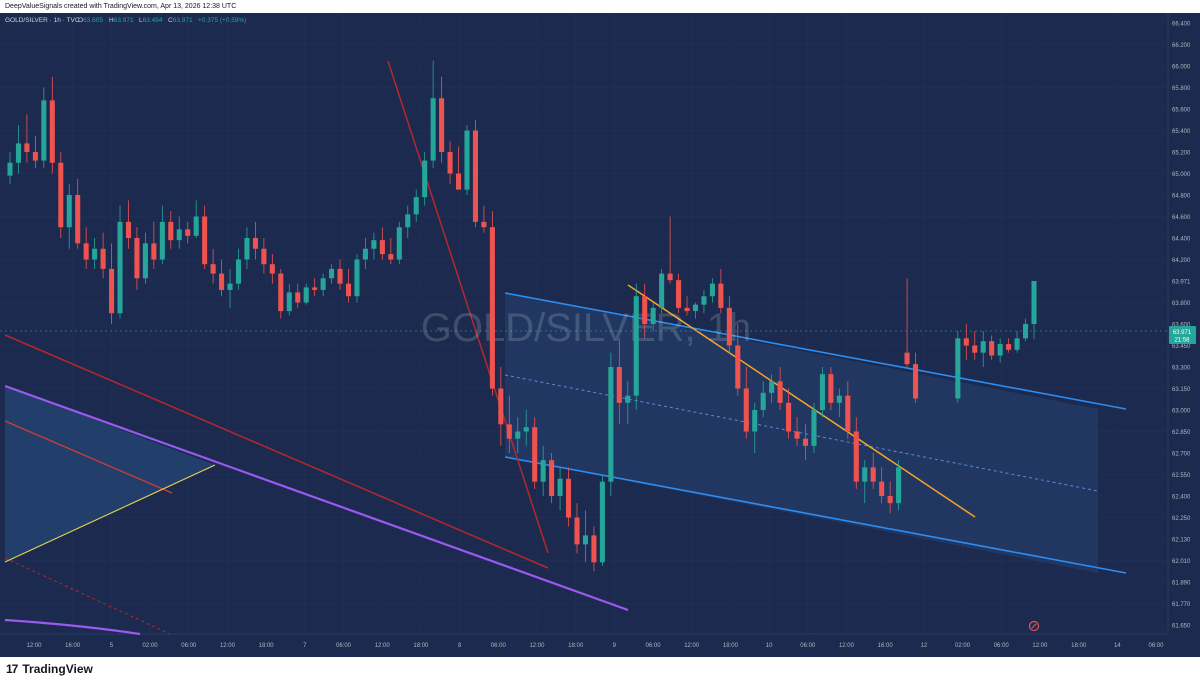 The width and height of the screenshot is (1200, 683). Describe the element at coordinates (815, 351) in the screenshot. I see `channel-upper-line` at that location.